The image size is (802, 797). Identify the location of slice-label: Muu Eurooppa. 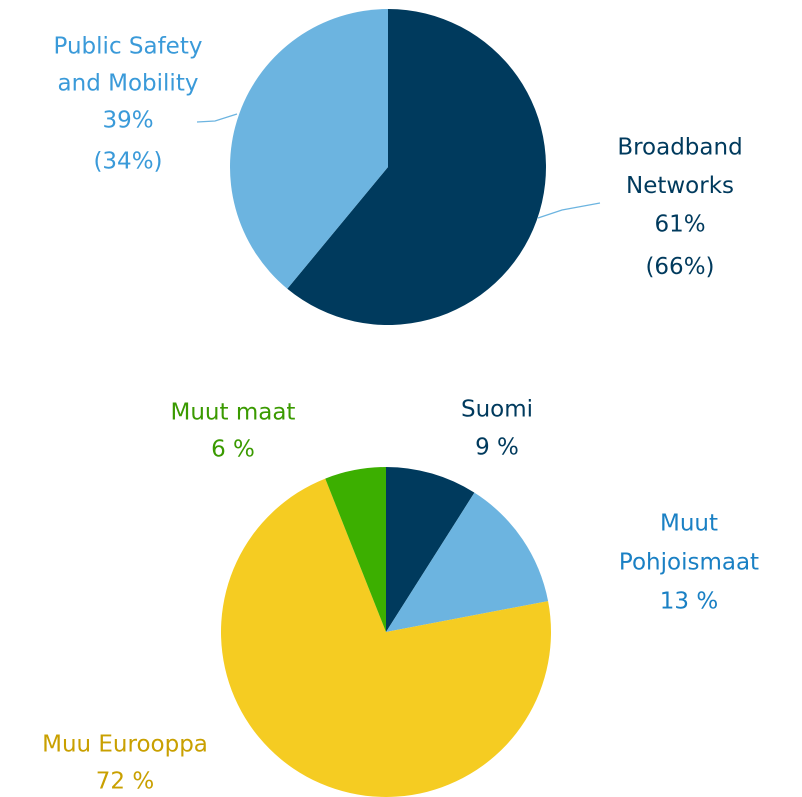
(125, 745).